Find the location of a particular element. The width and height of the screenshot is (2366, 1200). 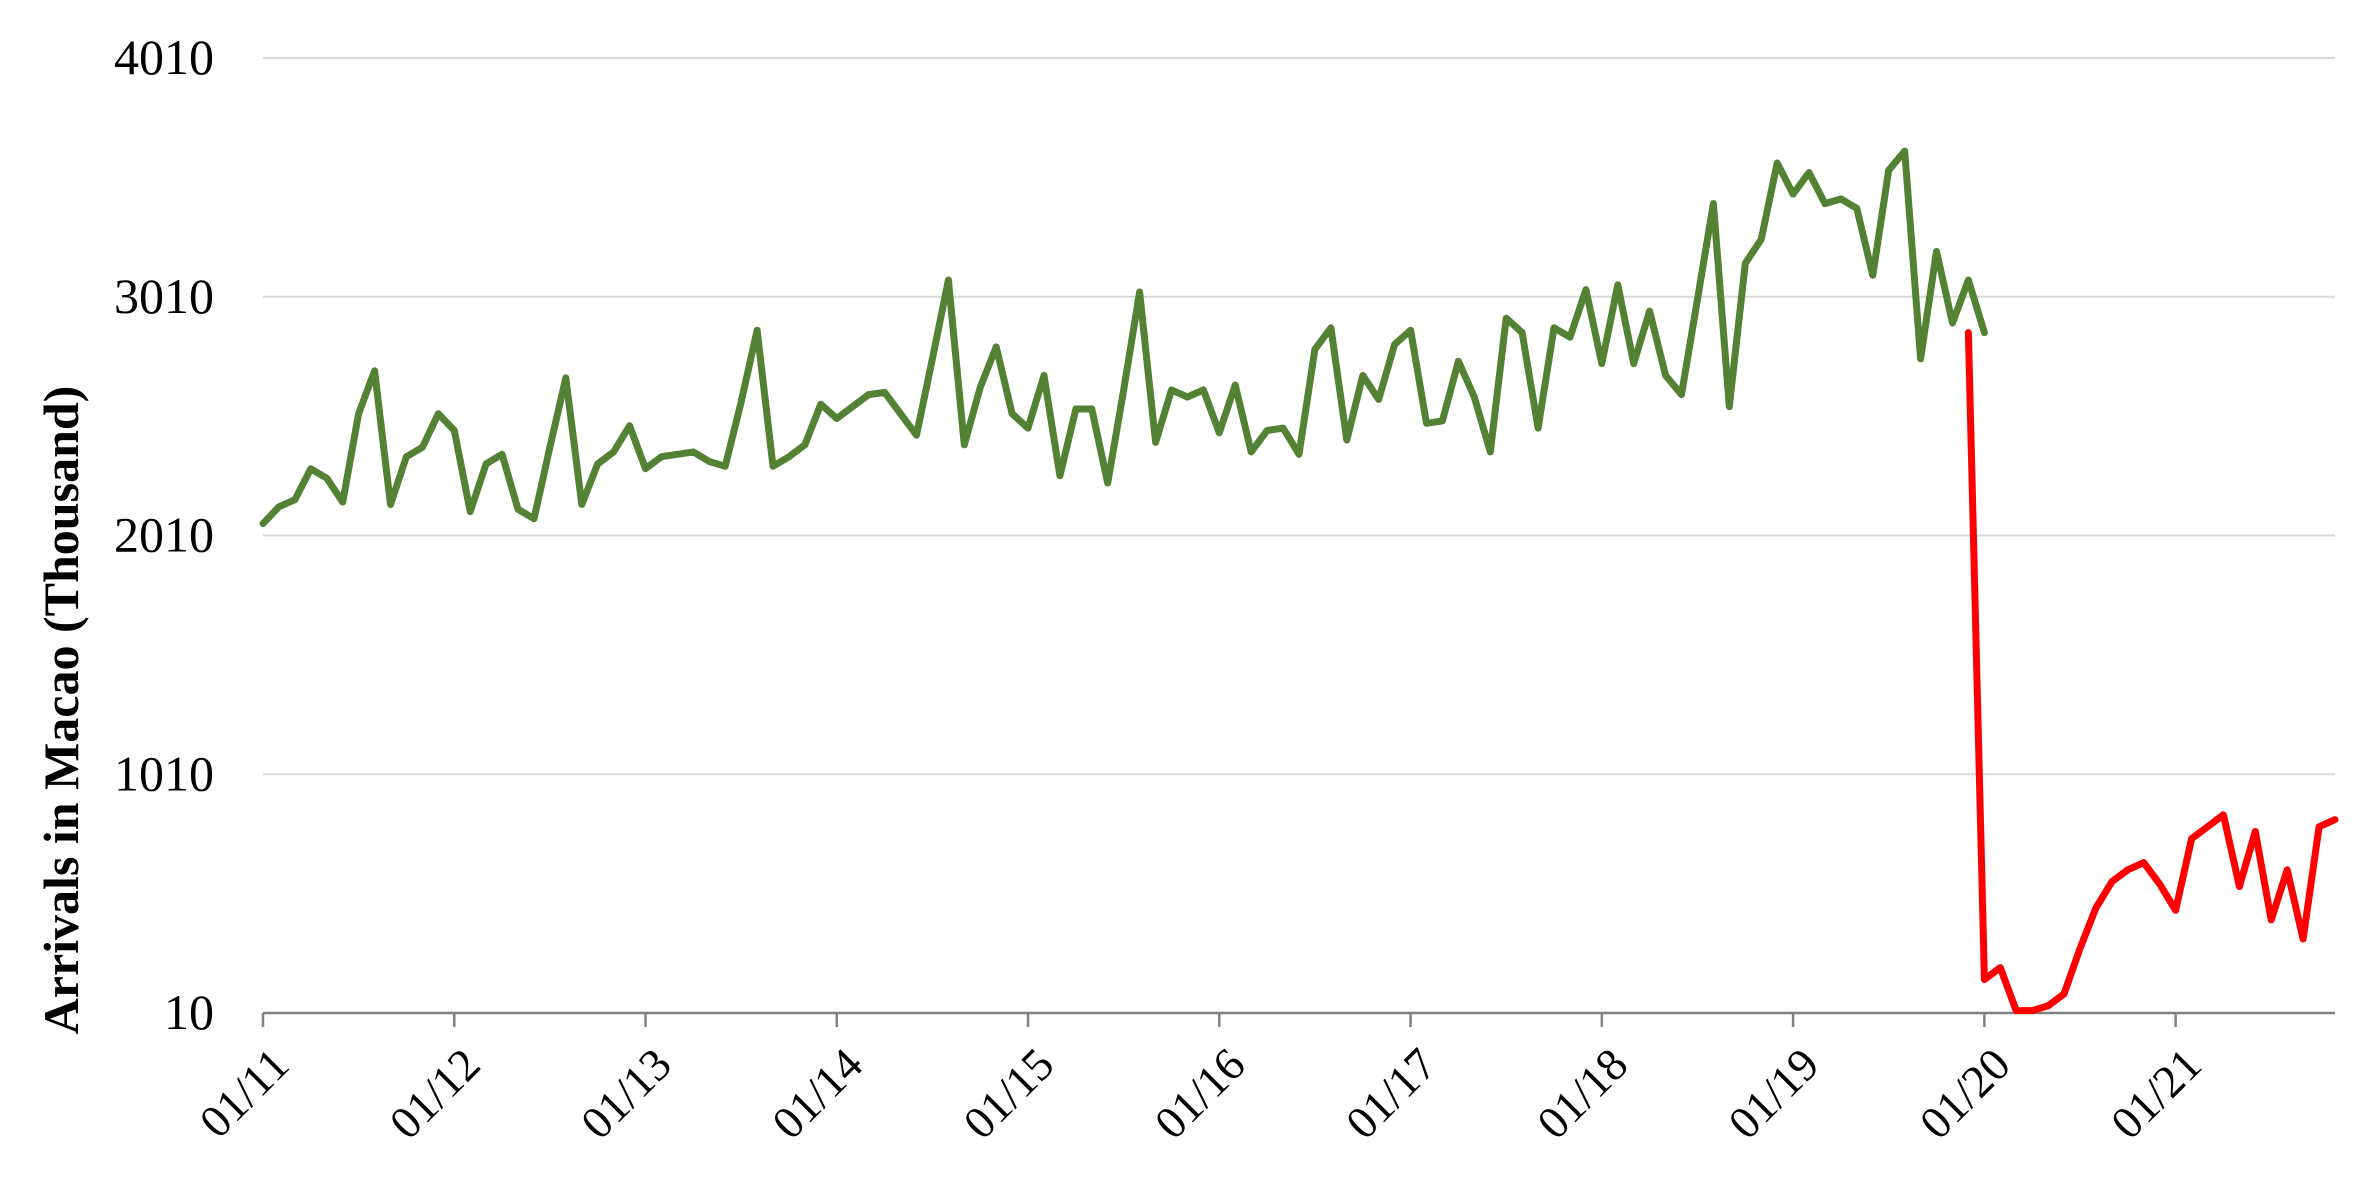

x-tick-label: 01/16 is located at coordinates (1200, 1093).